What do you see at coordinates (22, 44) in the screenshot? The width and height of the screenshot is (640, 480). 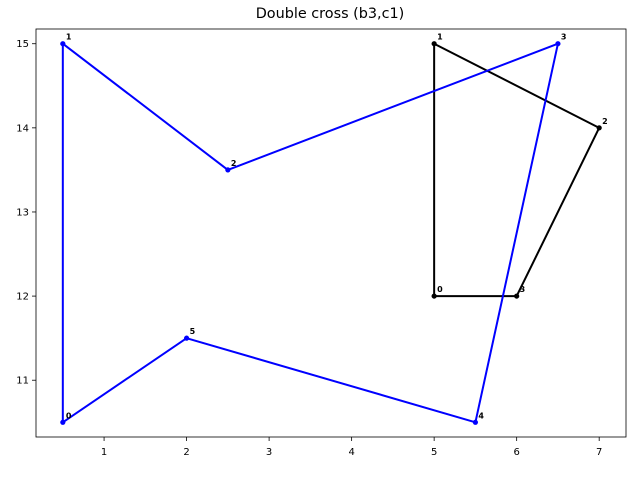 I see `y-tick-label: 15` at bounding box center [22, 44].